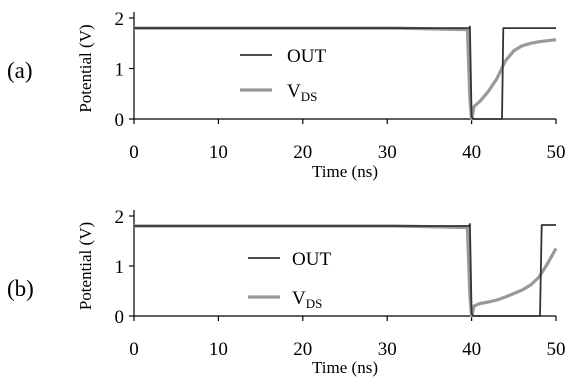  I want to click on panel-label: (a), so click(20, 70).